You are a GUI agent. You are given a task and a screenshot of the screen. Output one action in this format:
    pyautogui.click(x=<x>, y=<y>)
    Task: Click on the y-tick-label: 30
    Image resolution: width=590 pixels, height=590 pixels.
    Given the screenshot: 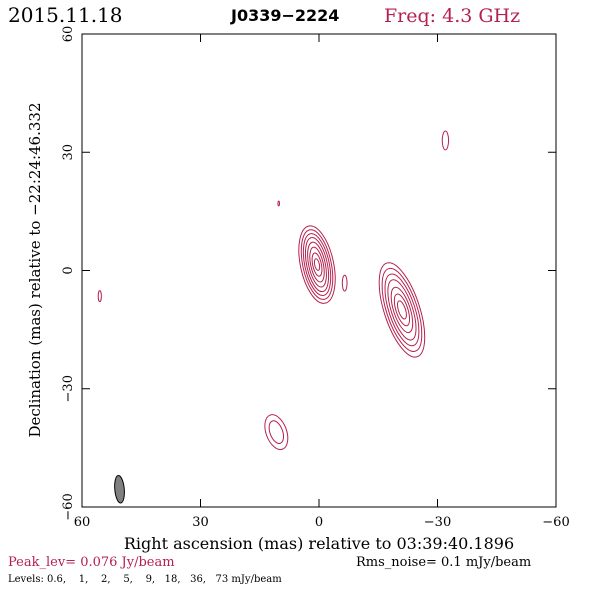 What is the action you would take?
    pyautogui.click(x=68, y=152)
    